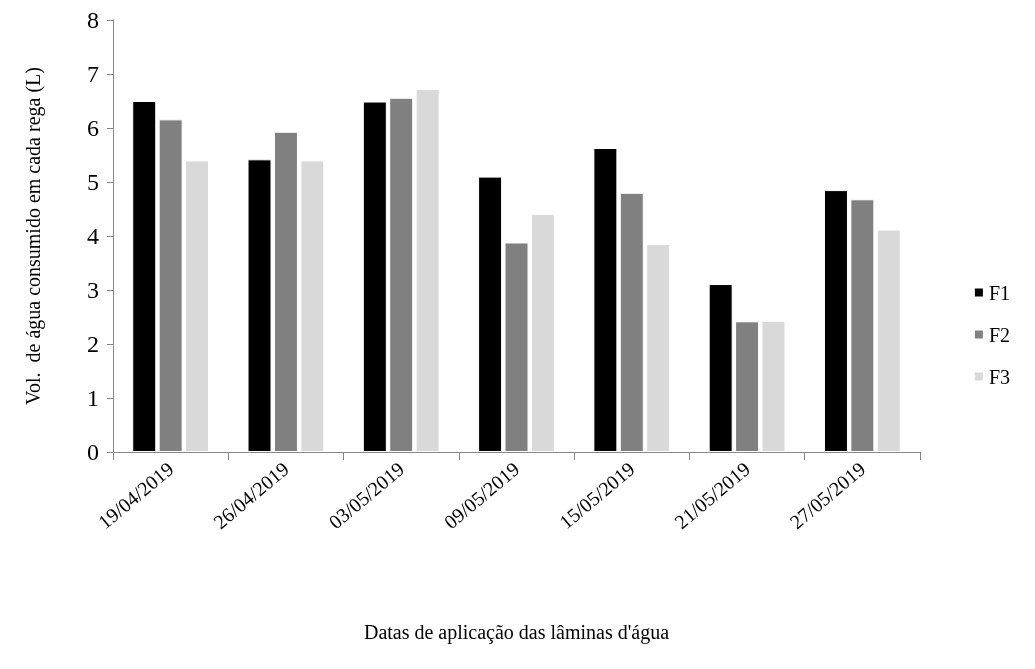  What do you see at coordinates (999, 334) in the screenshot?
I see `legend-label: F2` at bounding box center [999, 334].